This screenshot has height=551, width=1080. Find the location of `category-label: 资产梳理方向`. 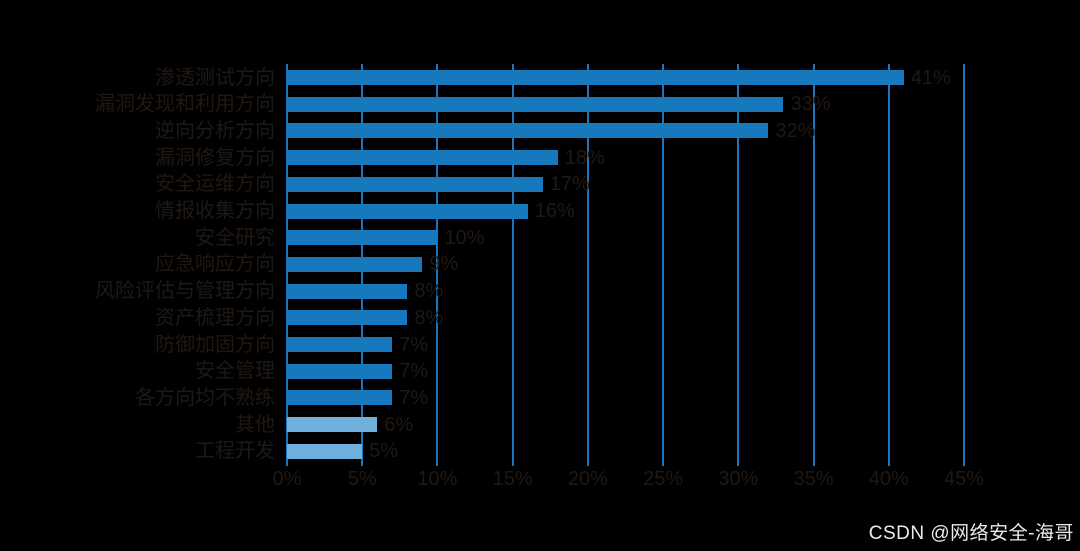

category-label: 资产梳理方向 is located at coordinates (215, 317).